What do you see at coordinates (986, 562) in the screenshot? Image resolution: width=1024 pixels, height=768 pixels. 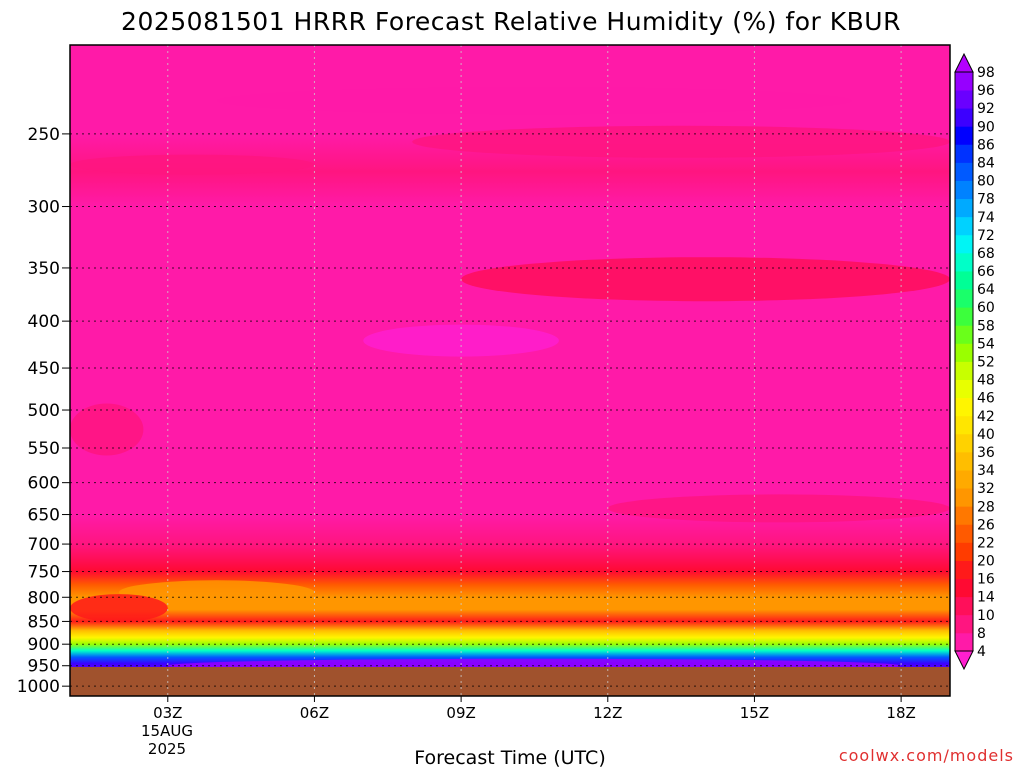 I see `colorbar-label: 20` at bounding box center [986, 562].